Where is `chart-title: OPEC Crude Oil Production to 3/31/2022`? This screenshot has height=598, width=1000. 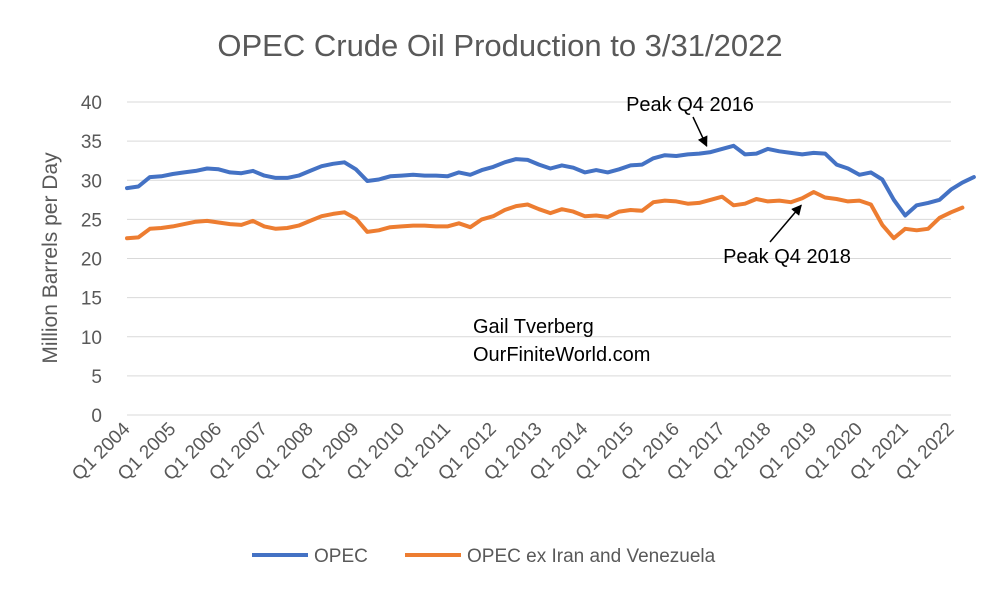
chart-title: OPEC Crude Oil Production to 3/31/2022 is located at coordinates (499, 45).